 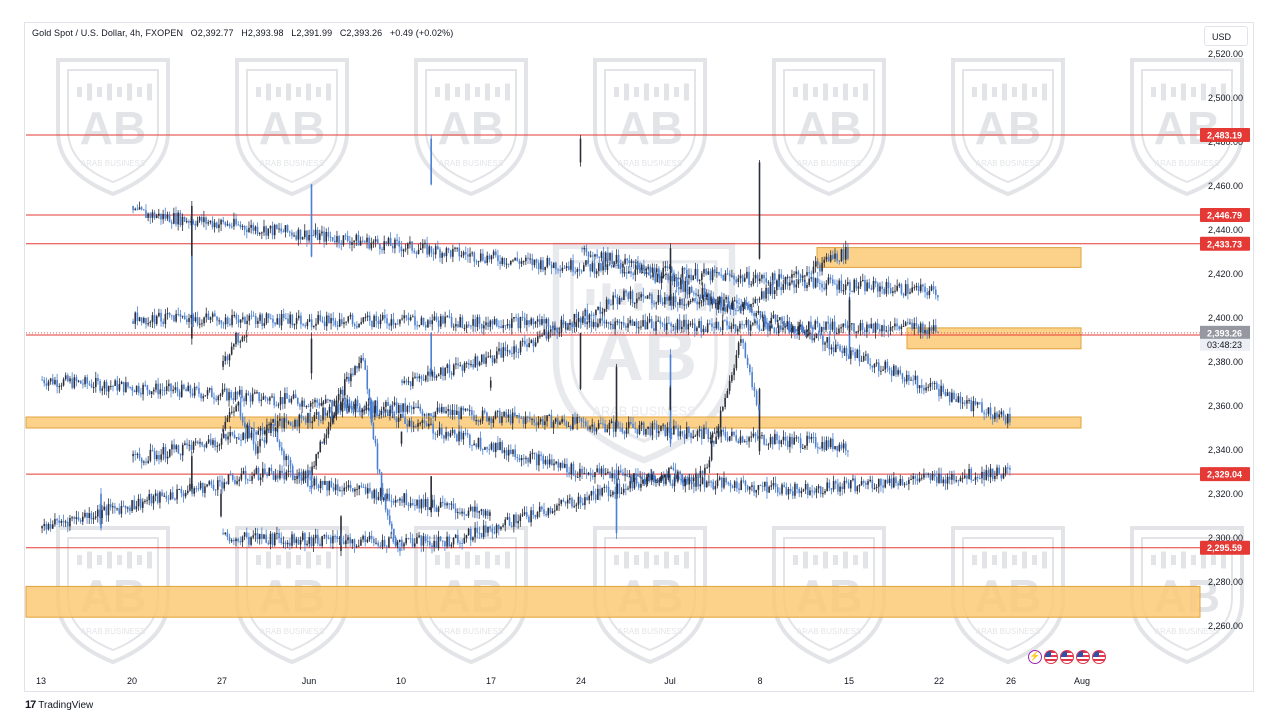 I want to click on watermark-text: ARAB BUSINESS, so click(x=1008, y=163).